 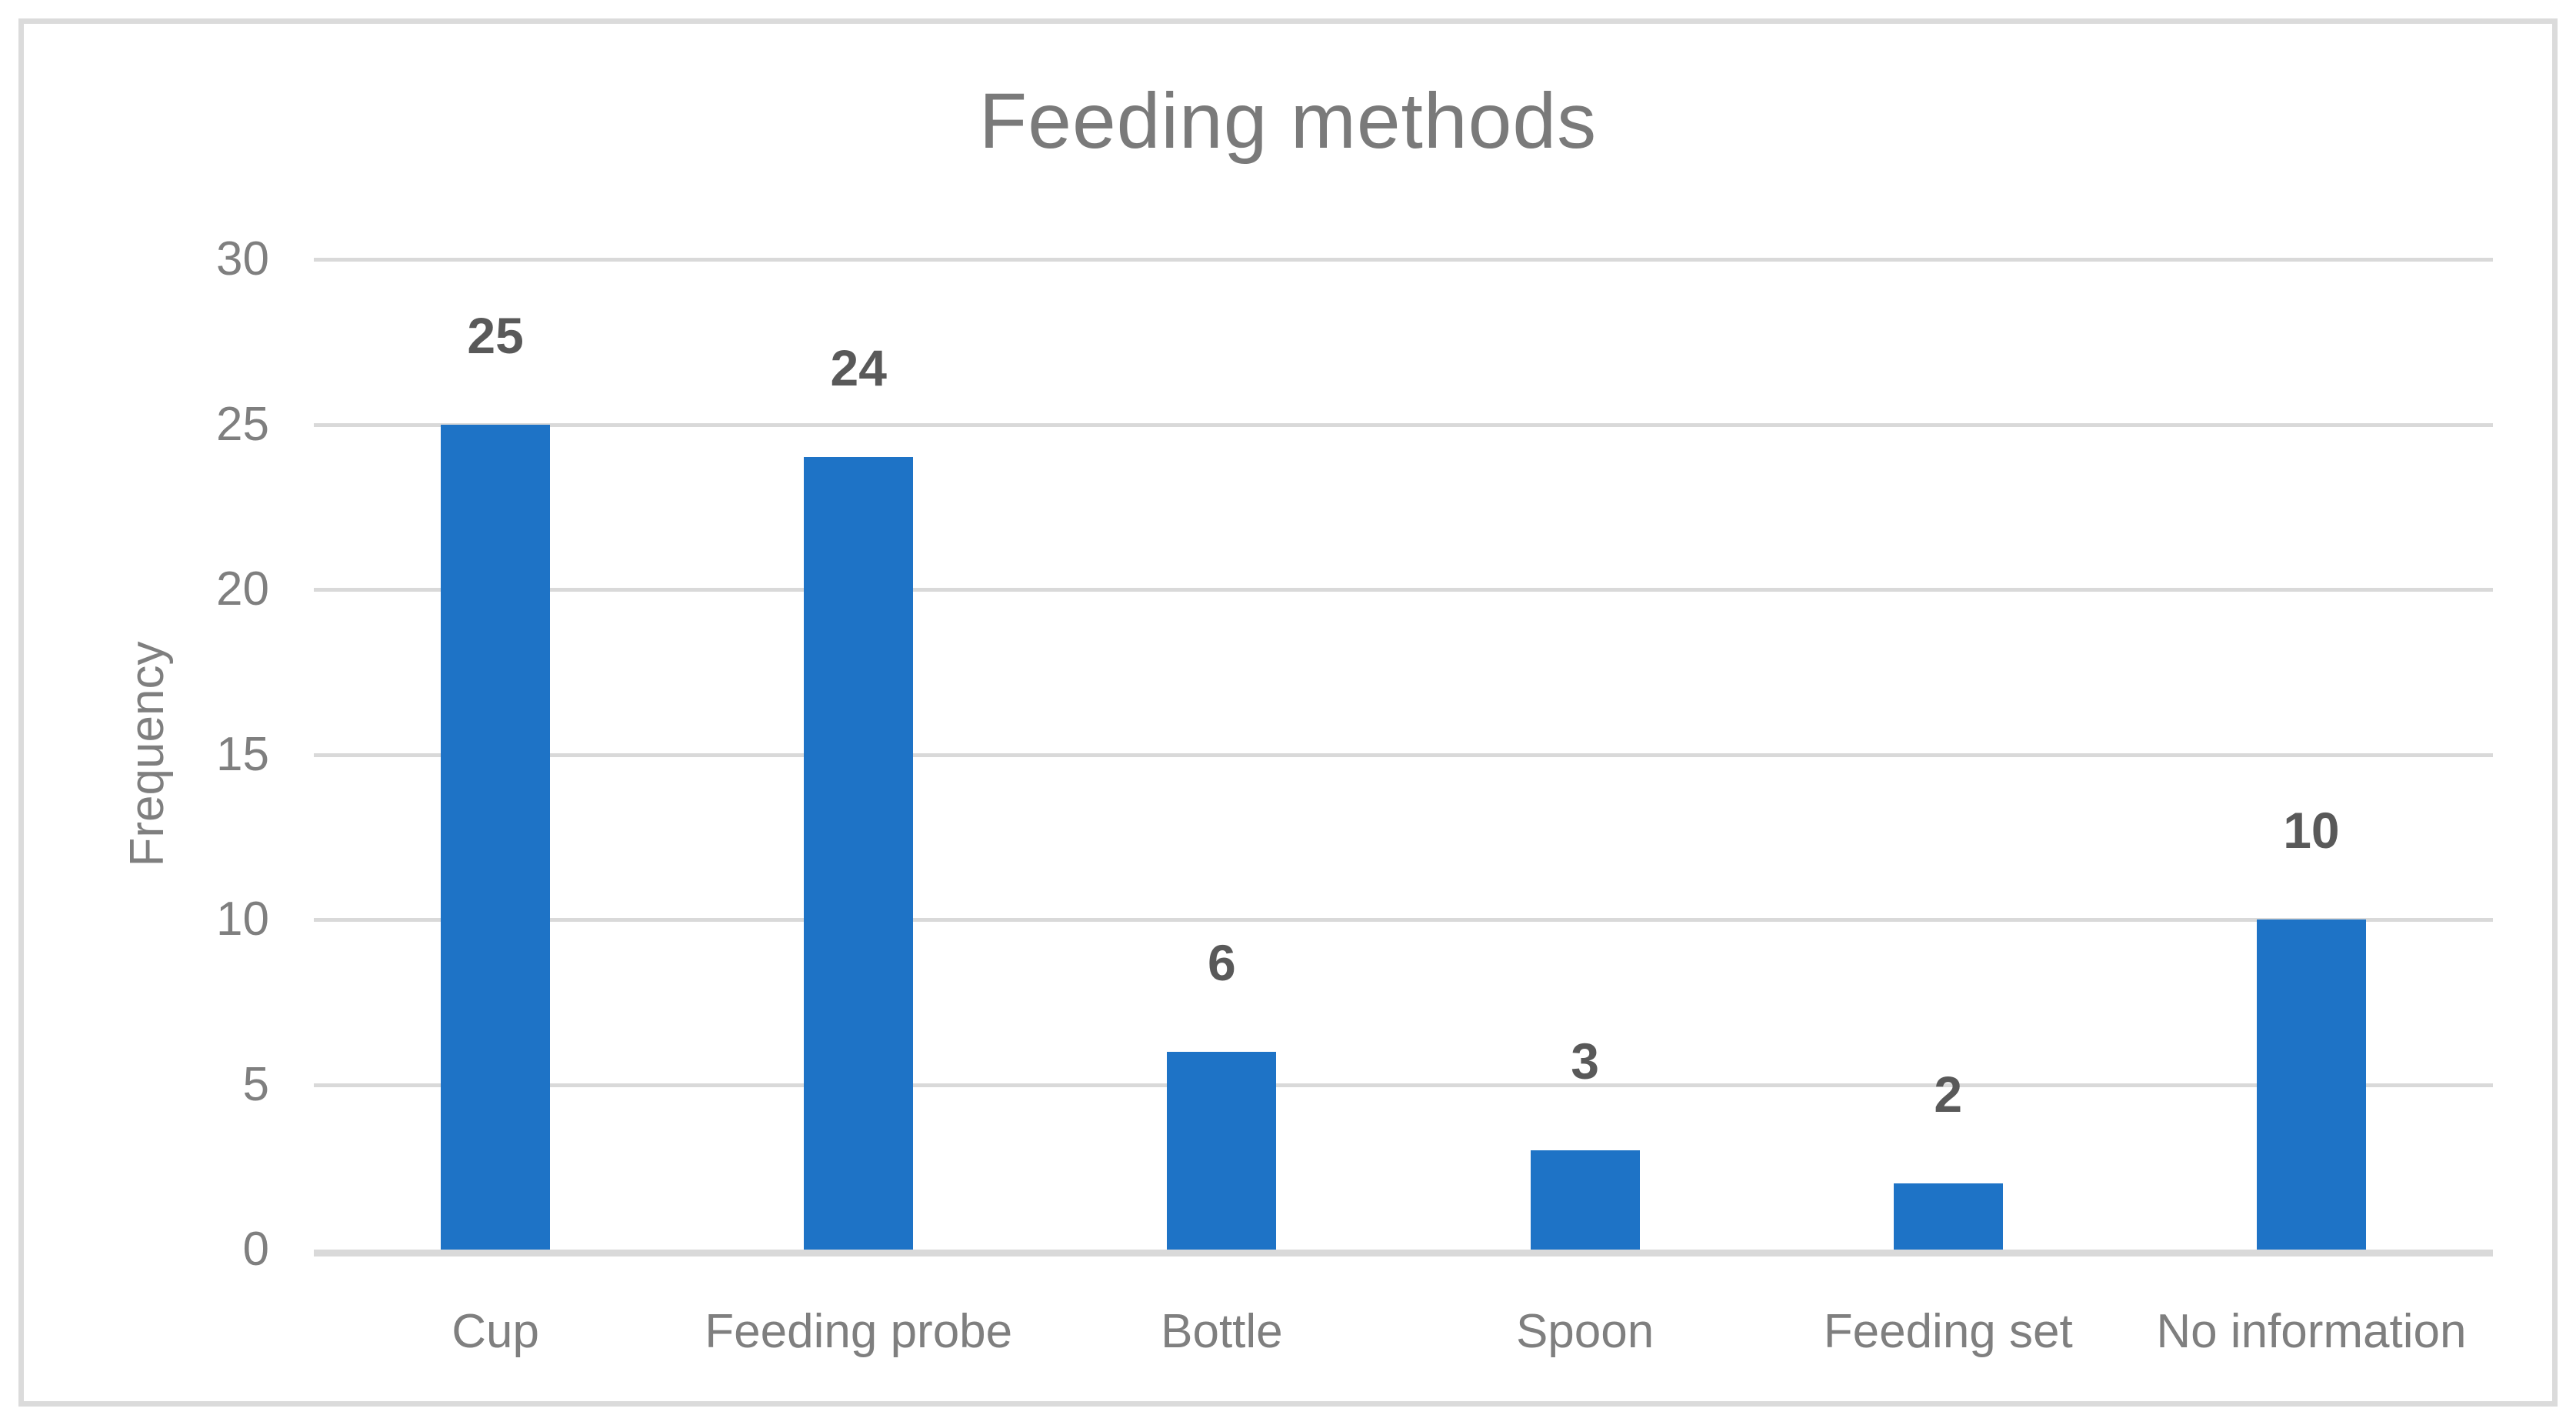 I want to click on y-tick-label-0: 0, so click(x=255, y=1249).